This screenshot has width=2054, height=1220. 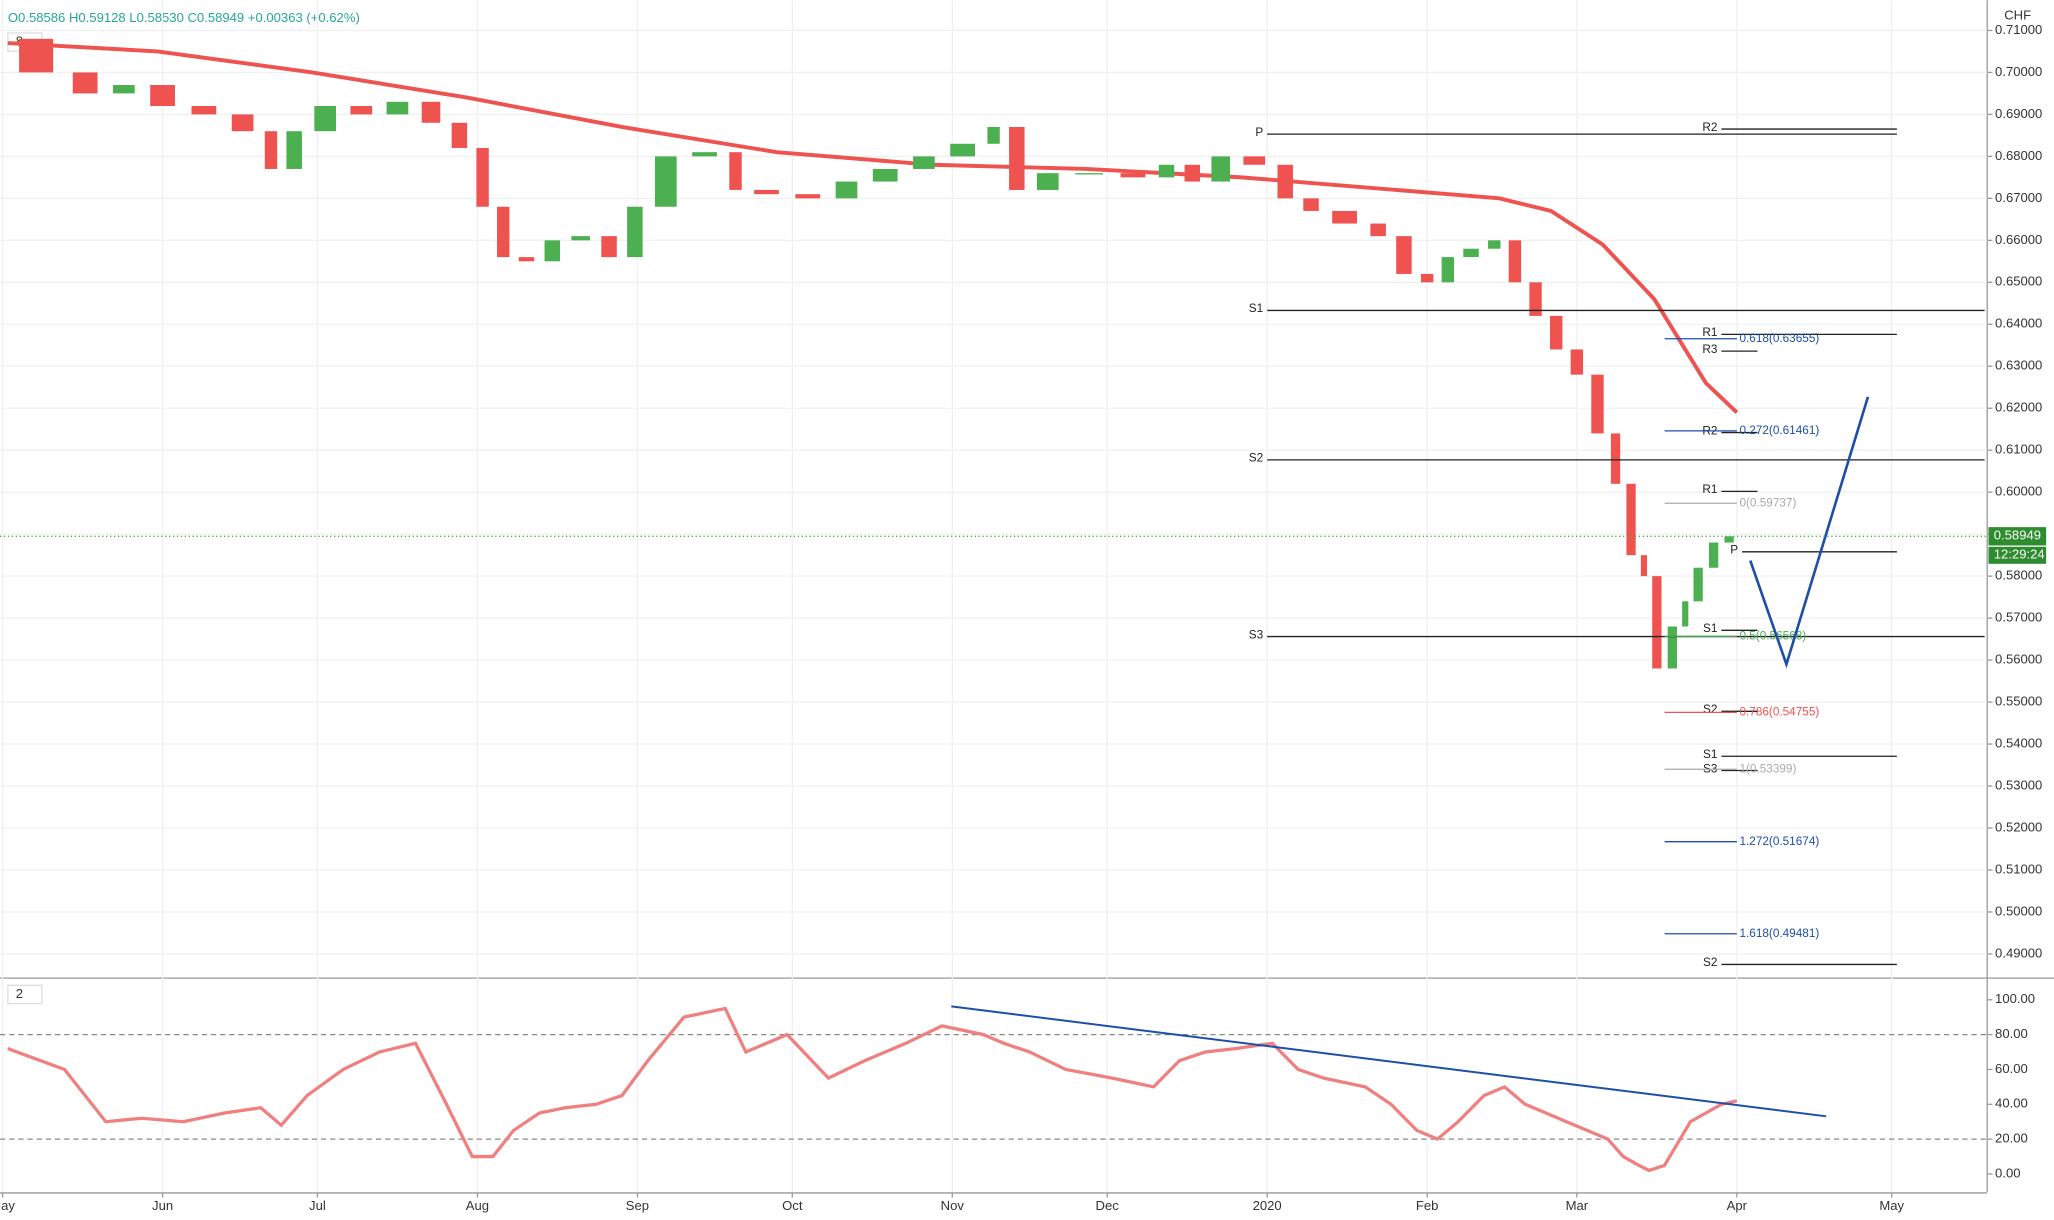 What do you see at coordinates (1779, 338) in the screenshot?
I see `fib-label: 0.618(0.63655)` at bounding box center [1779, 338].